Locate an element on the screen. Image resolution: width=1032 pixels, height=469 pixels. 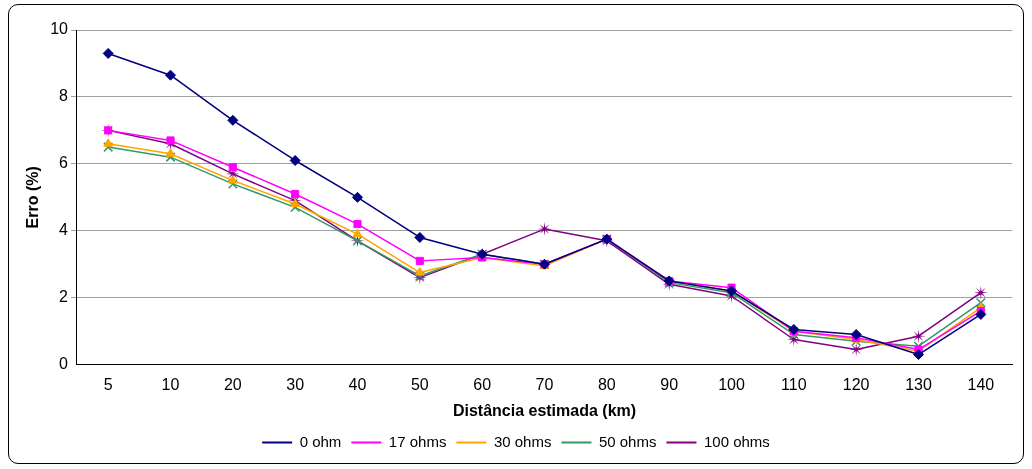
x-tick-label: 130 is located at coordinates (918, 384).